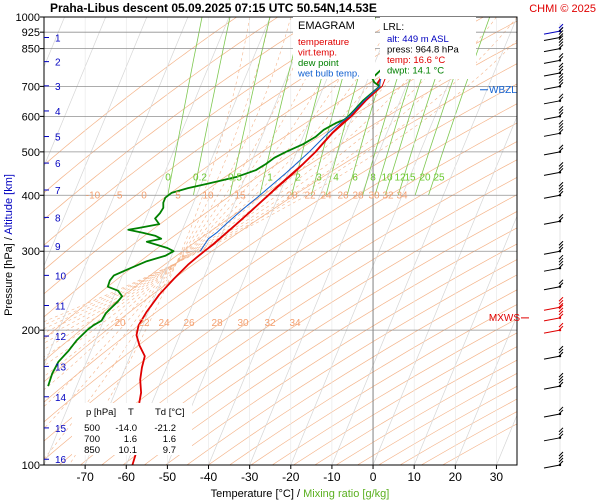  What do you see at coordinates (92, 439) in the screenshot?
I see `table-cell: 700` at bounding box center [92, 439].